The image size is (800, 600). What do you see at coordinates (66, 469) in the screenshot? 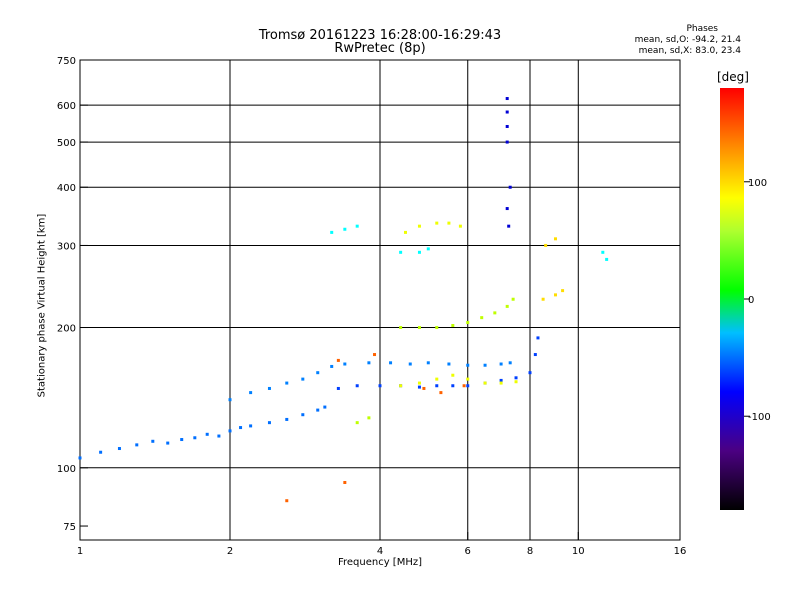
I see `y-tick-label: 100` at bounding box center [66, 469].